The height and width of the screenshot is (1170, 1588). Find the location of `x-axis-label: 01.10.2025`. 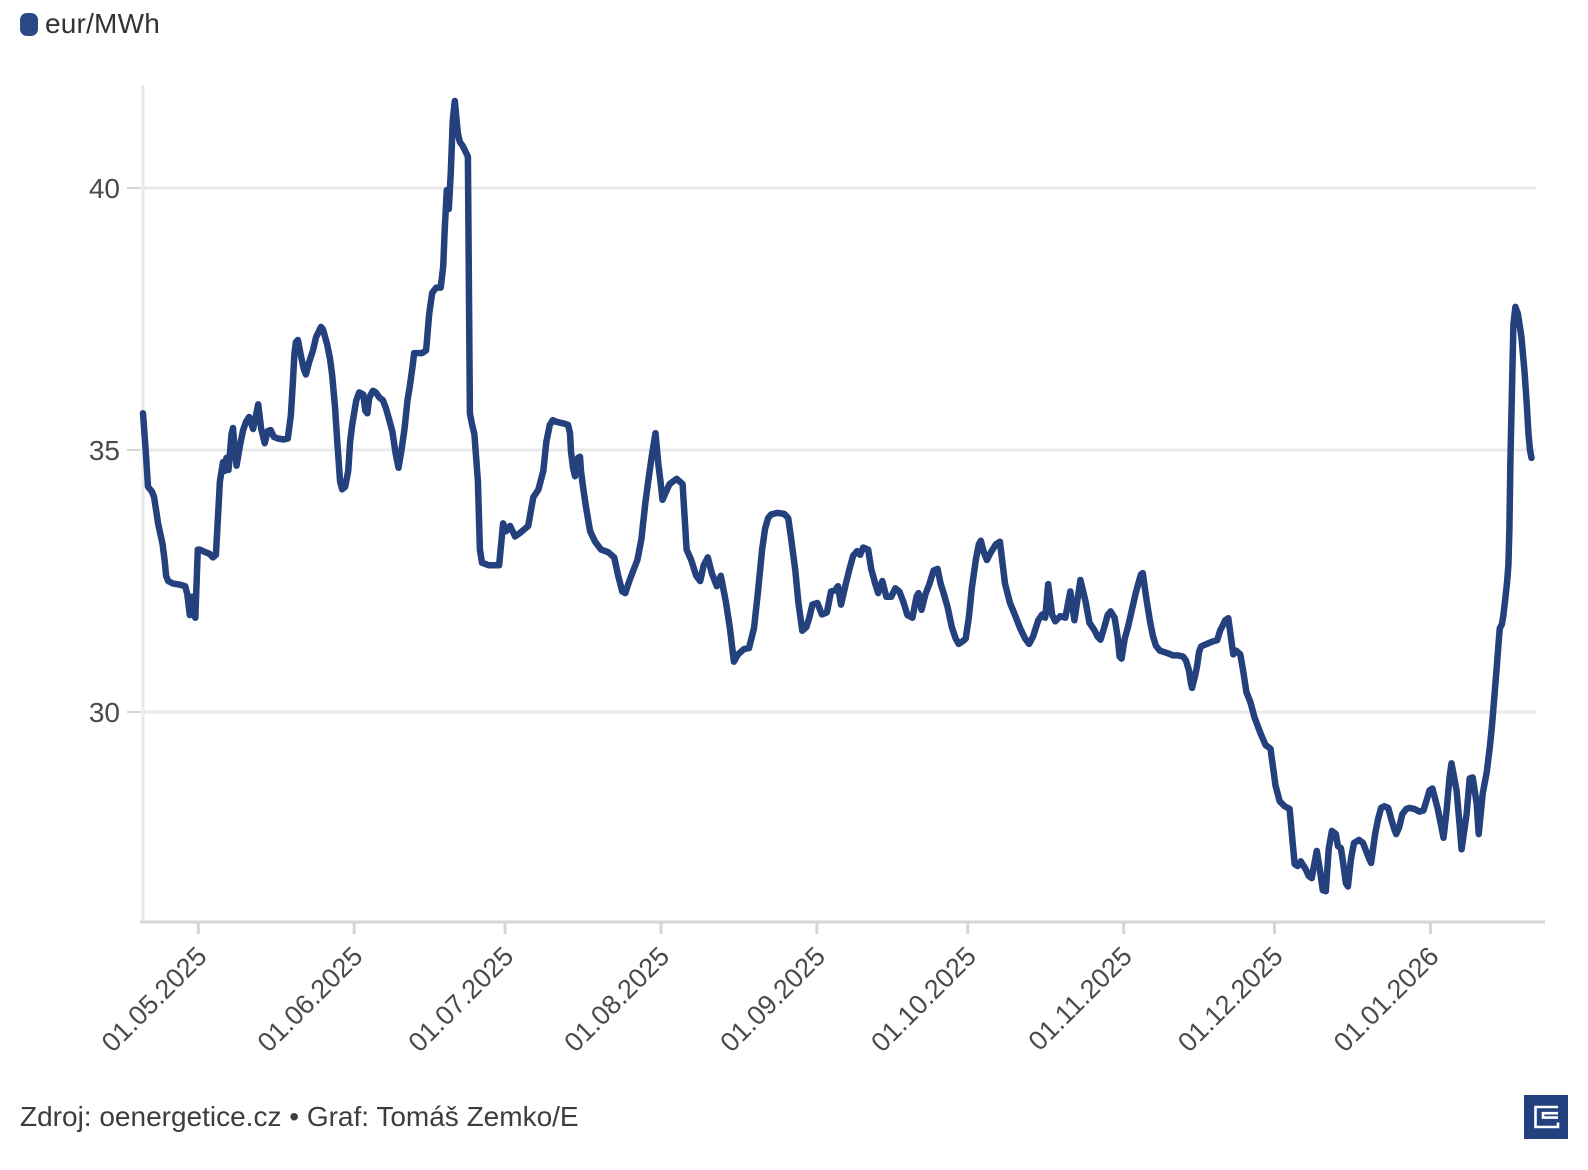

x-axis-label: 01.10.2025 is located at coordinates (923, 999).